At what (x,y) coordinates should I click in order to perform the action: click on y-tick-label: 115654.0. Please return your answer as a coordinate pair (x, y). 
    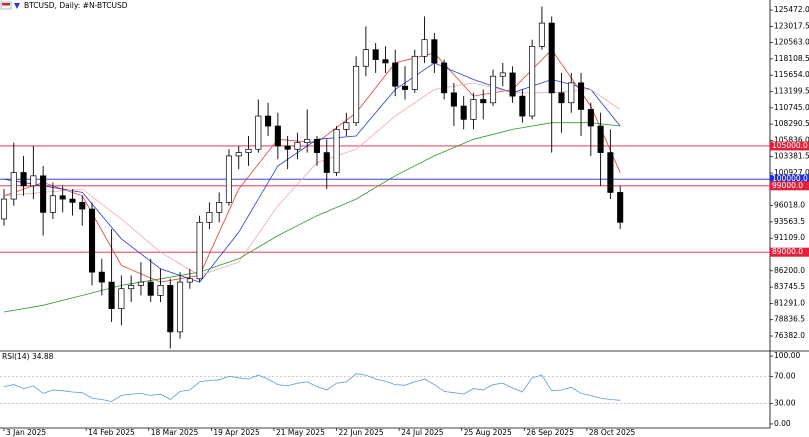
    Looking at the image, I should click on (791, 74).